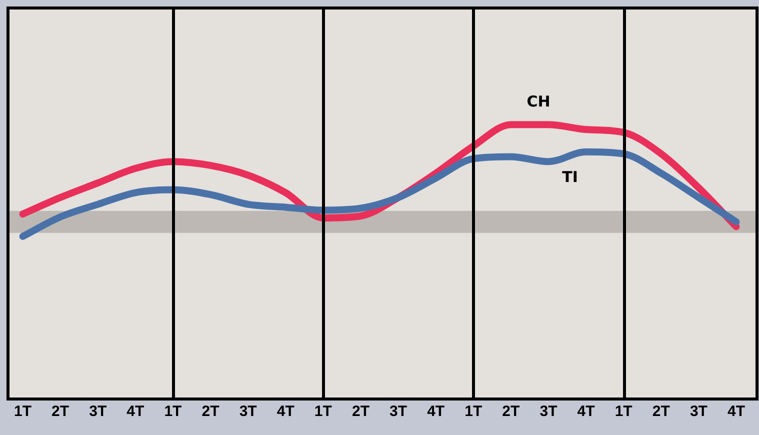 The width and height of the screenshot is (759, 435). I want to click on series-label: TI, so click(570, 177).